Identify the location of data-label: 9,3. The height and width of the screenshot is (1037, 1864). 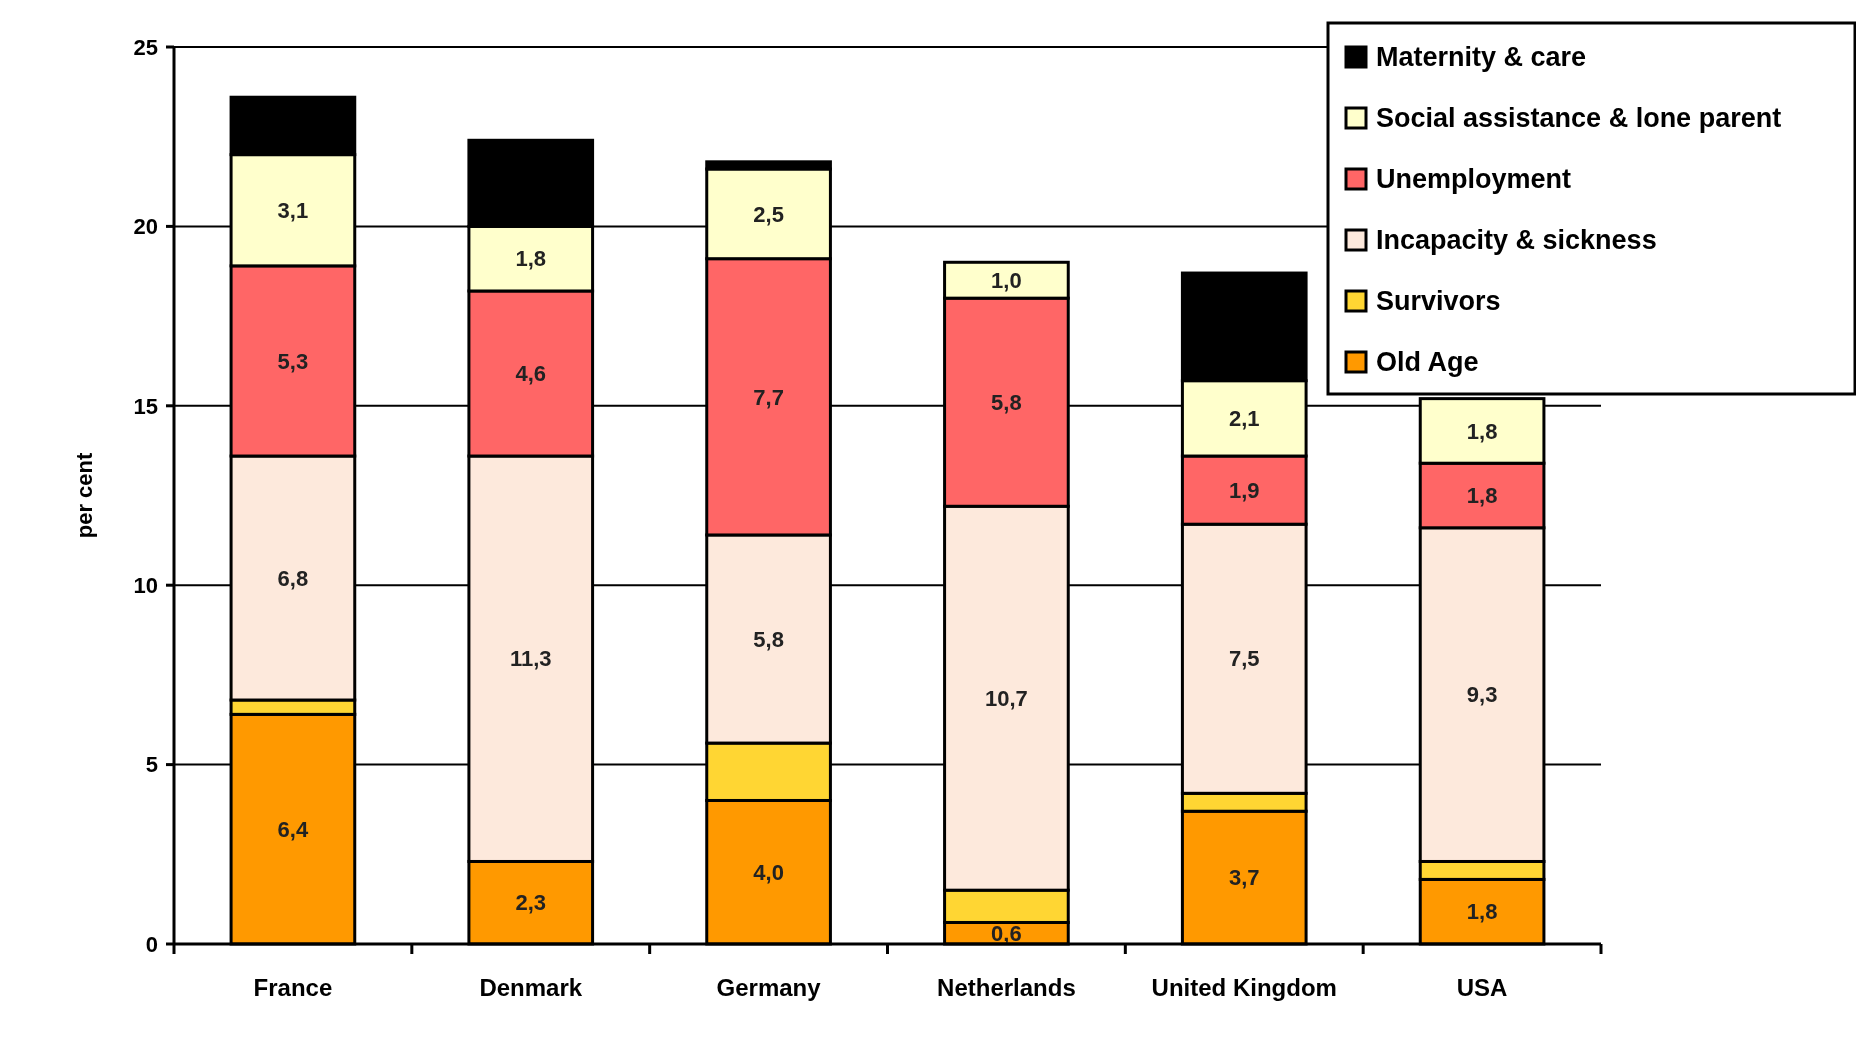
(1482, 695).